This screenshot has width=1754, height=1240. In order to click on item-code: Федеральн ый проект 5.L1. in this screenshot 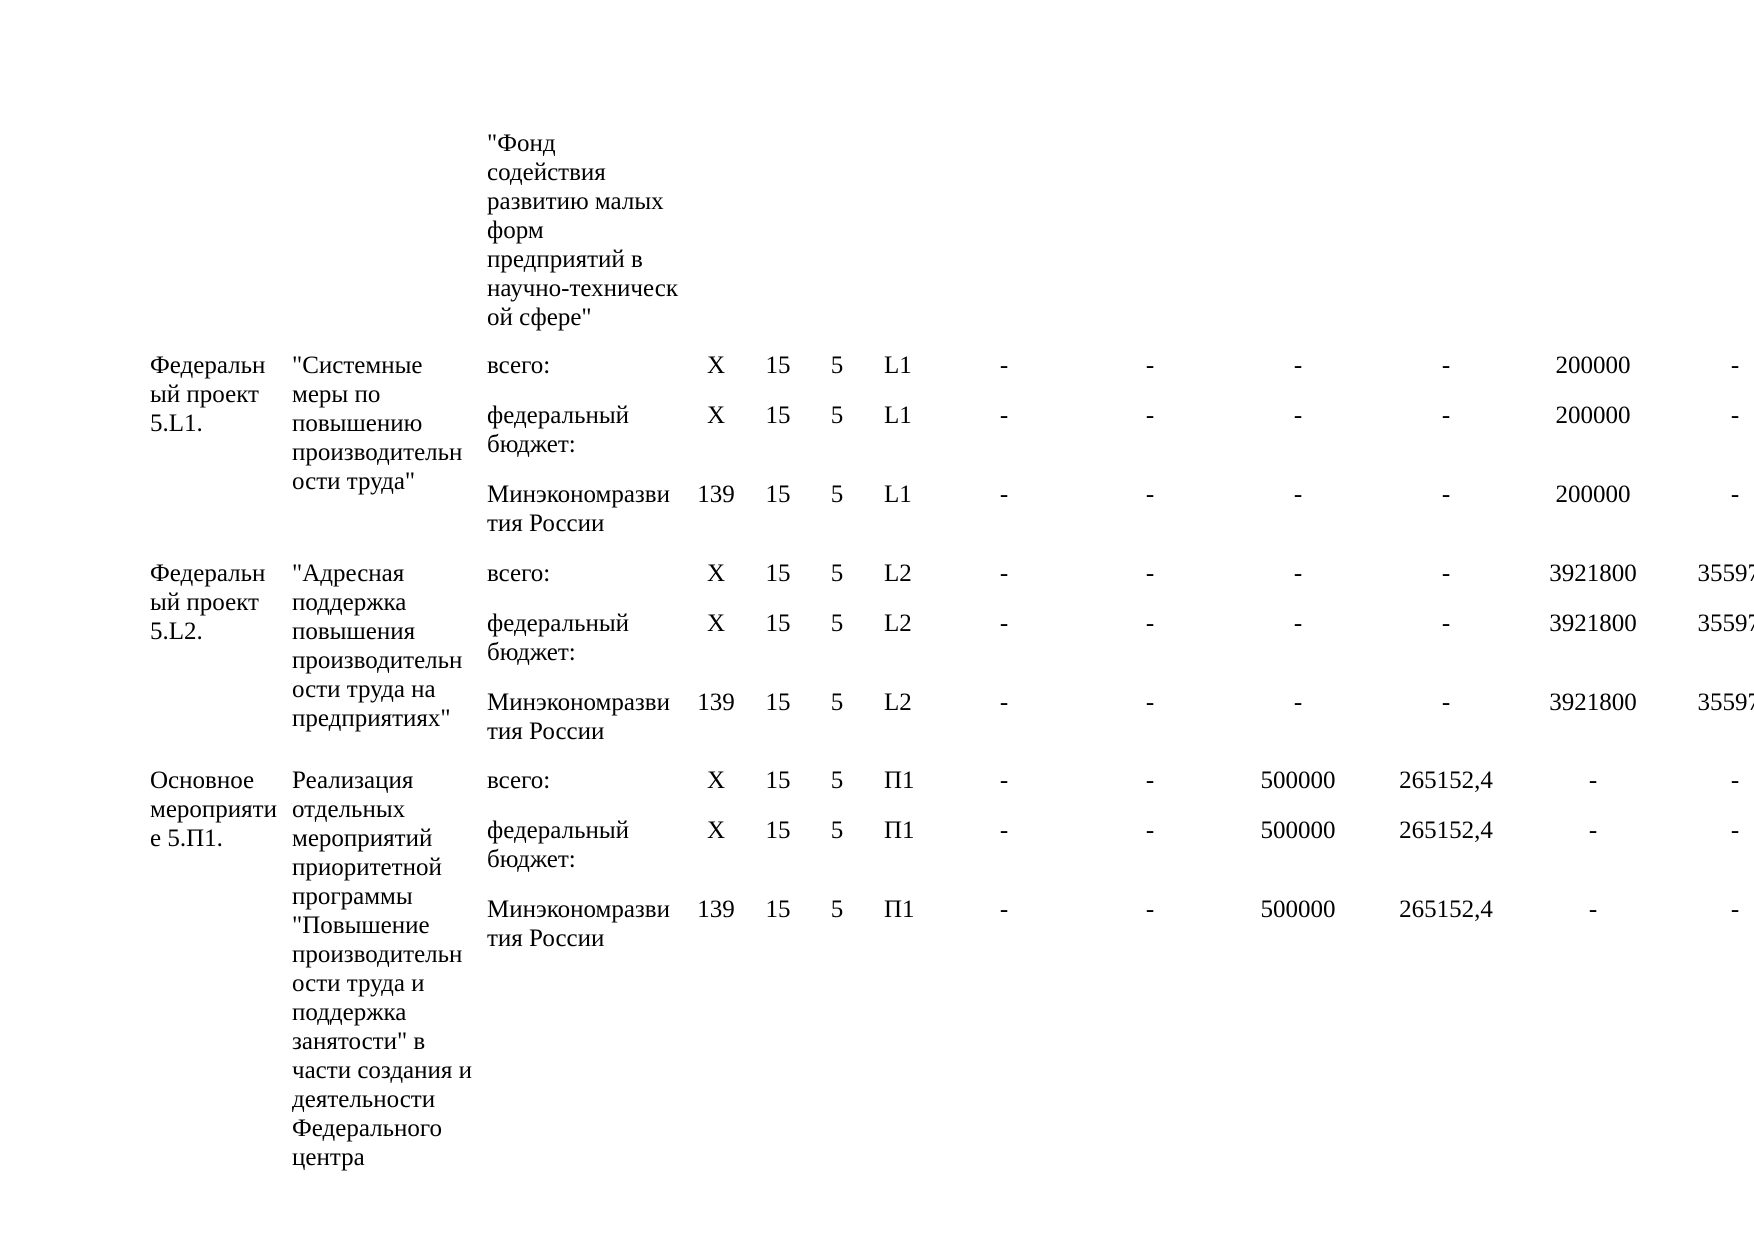, I will do `click(208, 394)`.